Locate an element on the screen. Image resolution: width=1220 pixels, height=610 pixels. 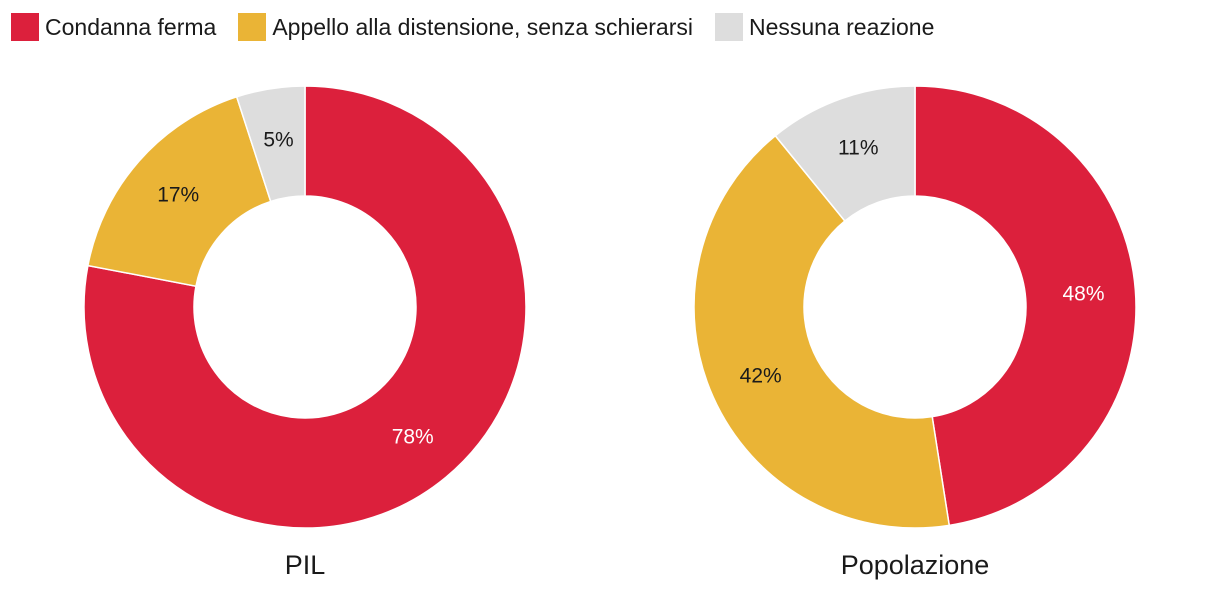
legend-swatch-condanna is located at coordinates (25, 27).